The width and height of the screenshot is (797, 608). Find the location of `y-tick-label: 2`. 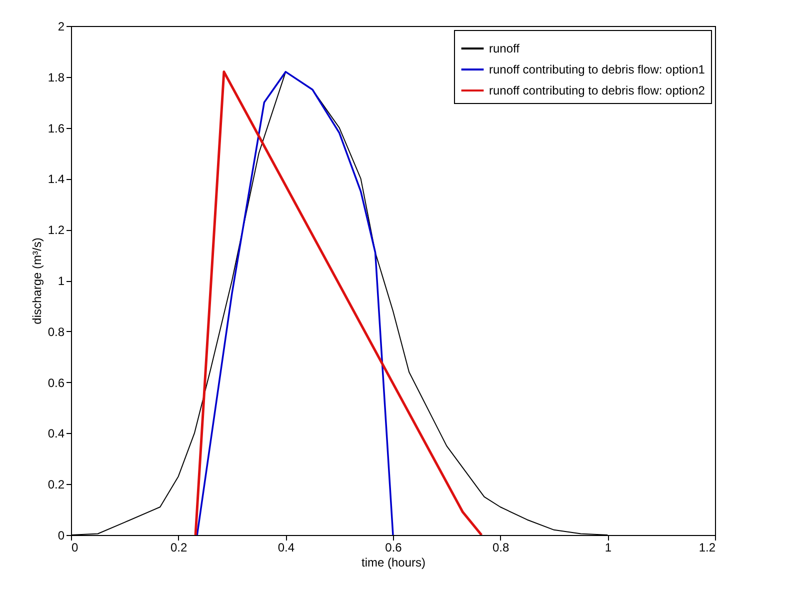

y-tick-label: 2 is located at coordinates (61, 27).